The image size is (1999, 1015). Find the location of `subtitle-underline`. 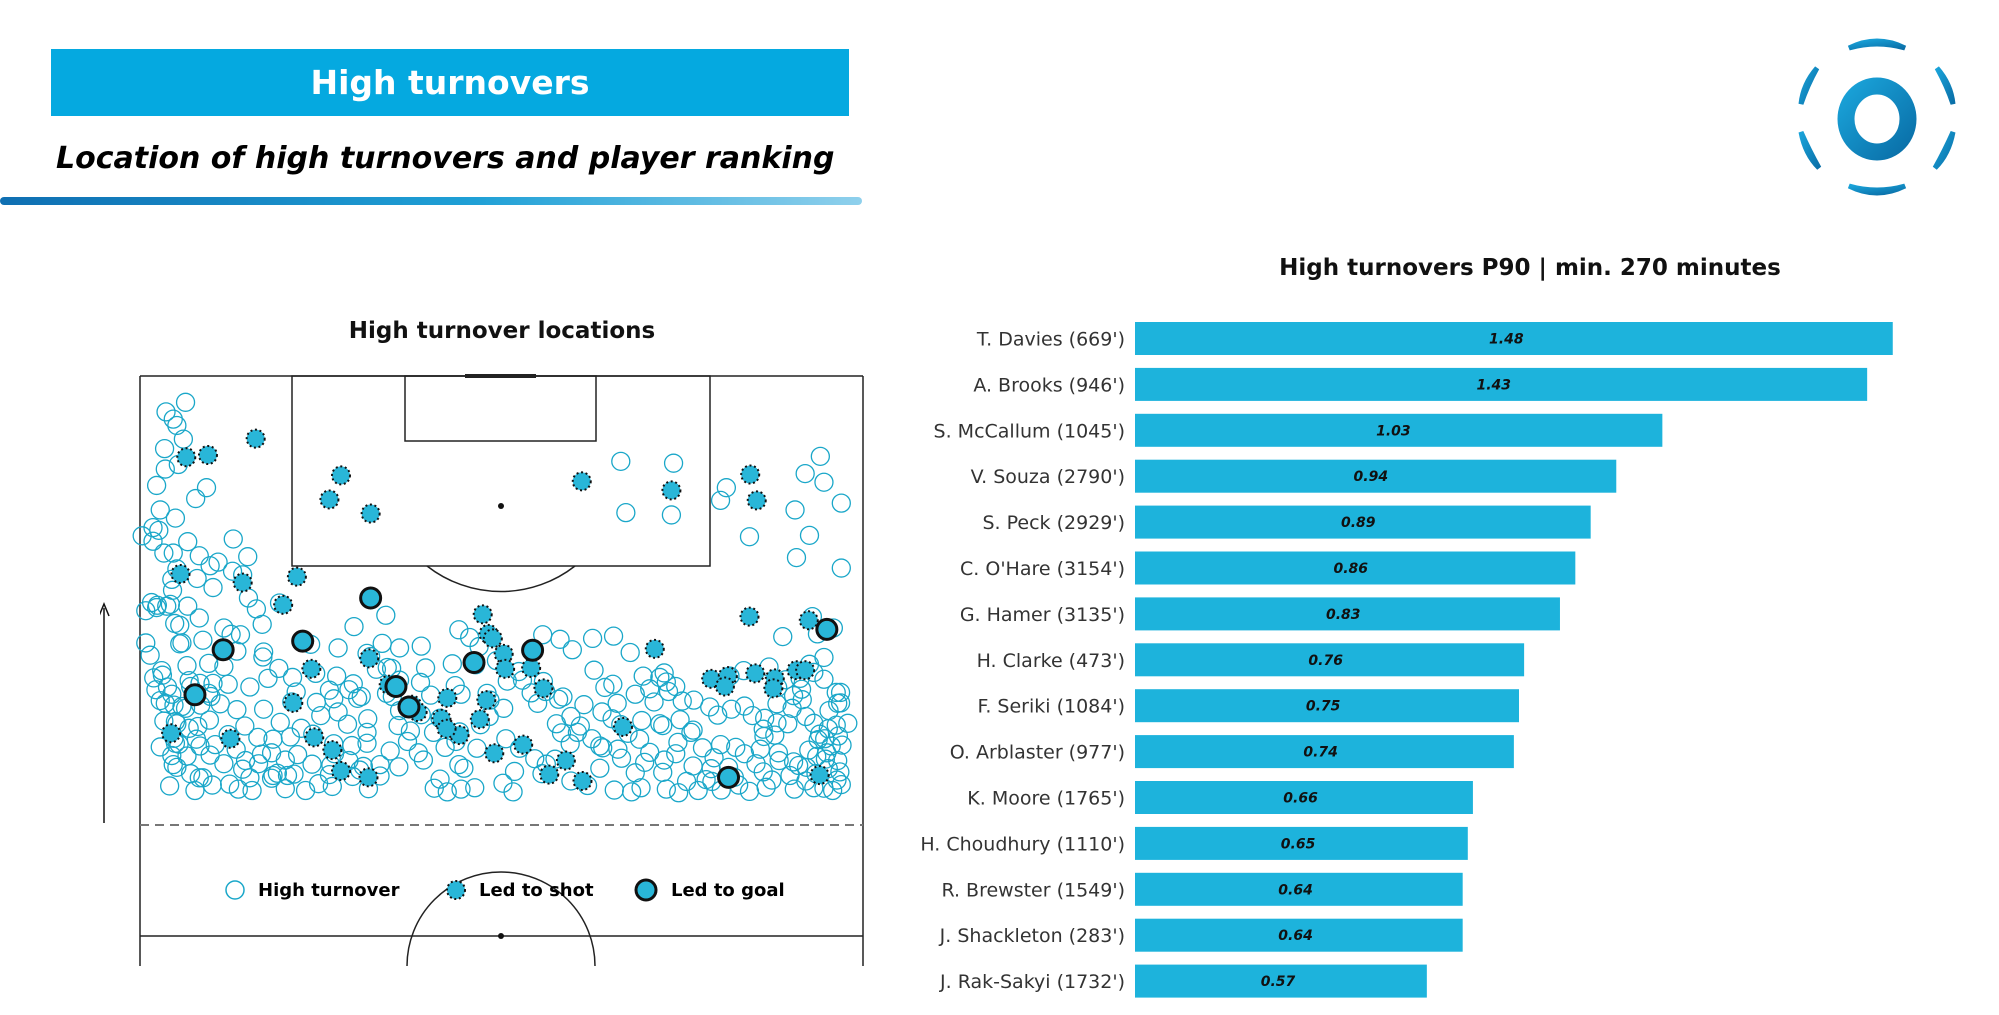

subtitle-underline is located at coordinates (431, 201).